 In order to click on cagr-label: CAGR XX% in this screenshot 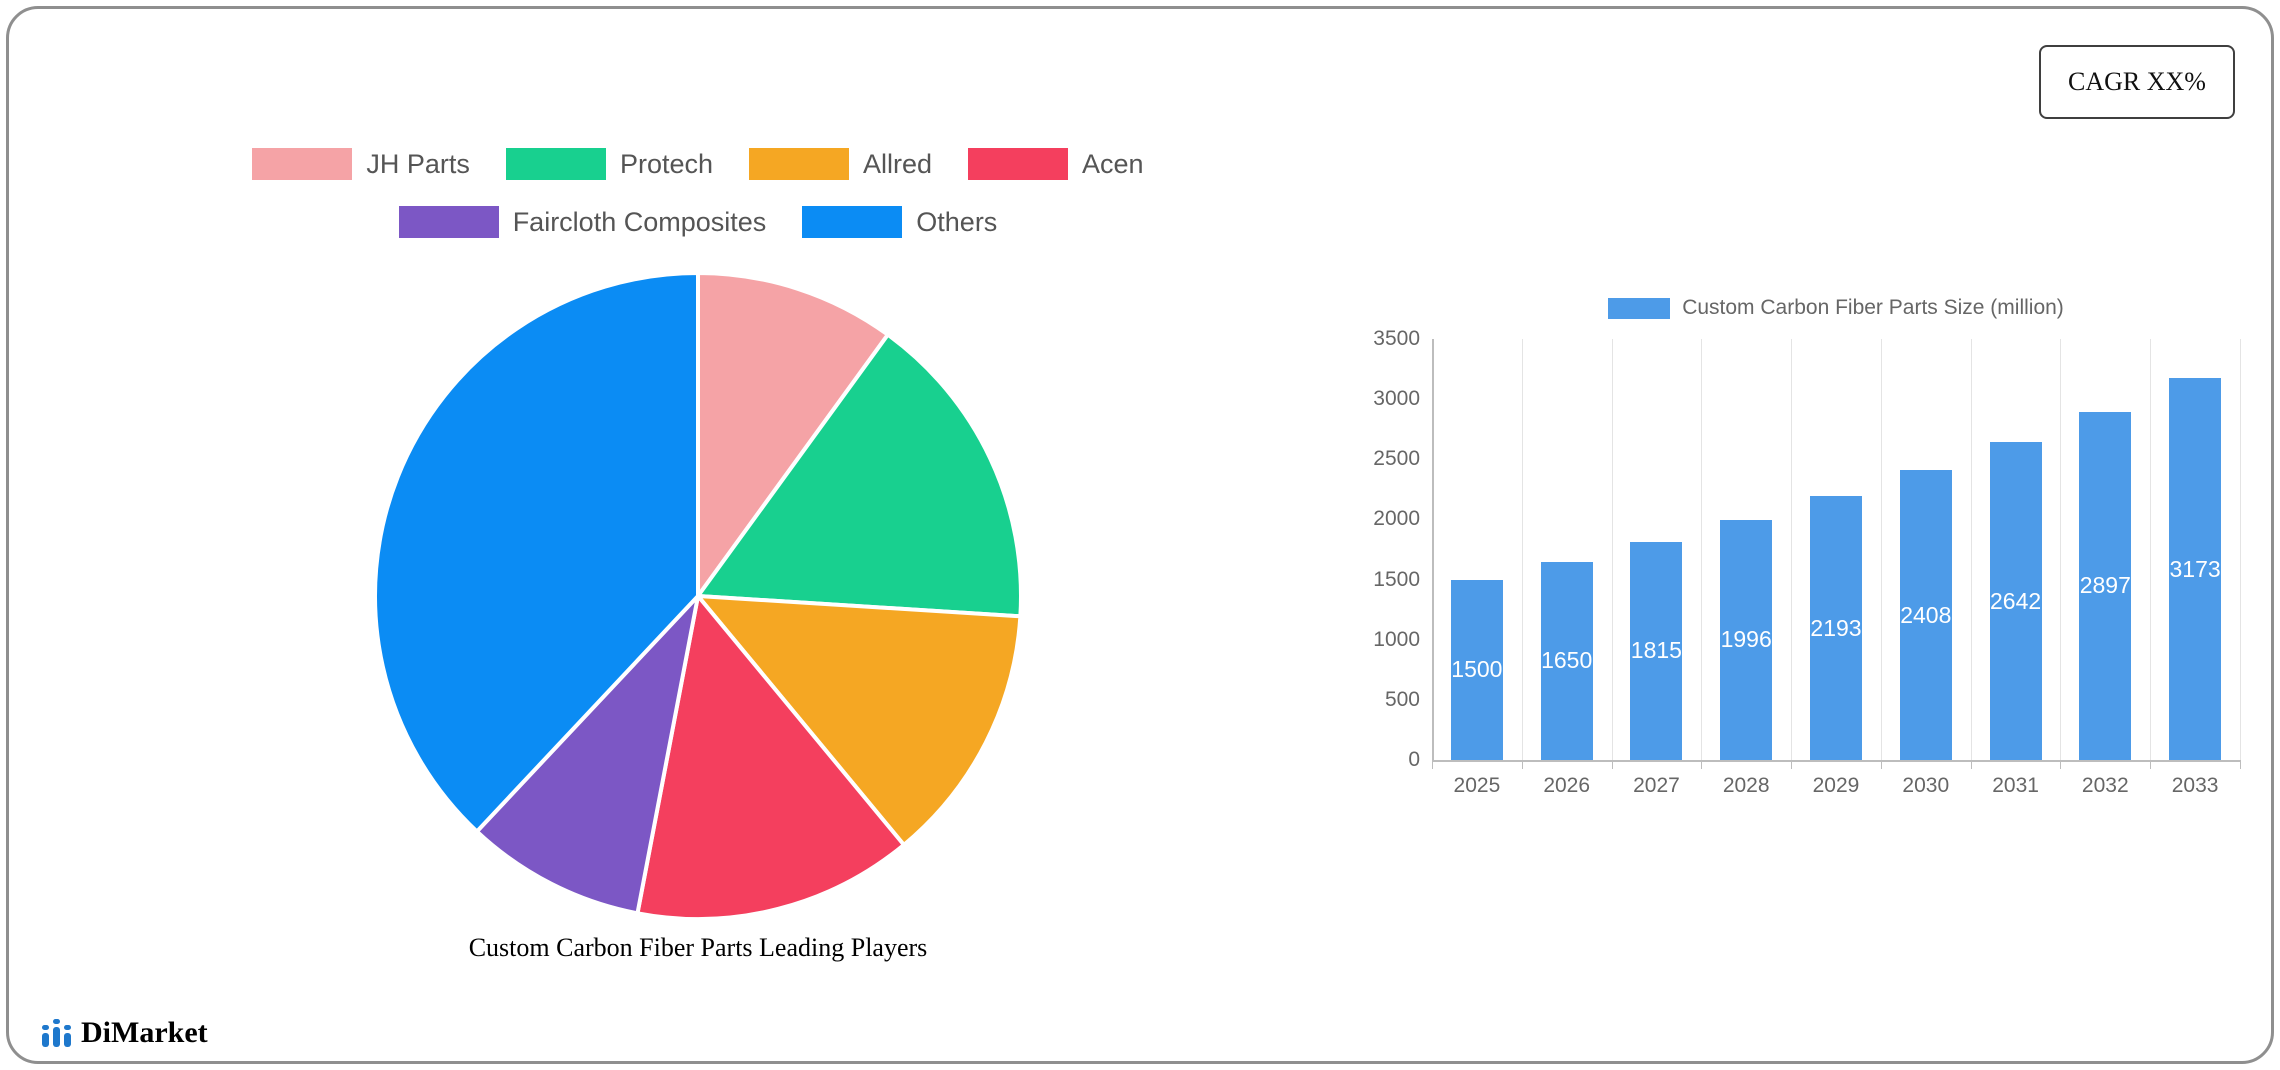, I will do `click(2137, 81)`.